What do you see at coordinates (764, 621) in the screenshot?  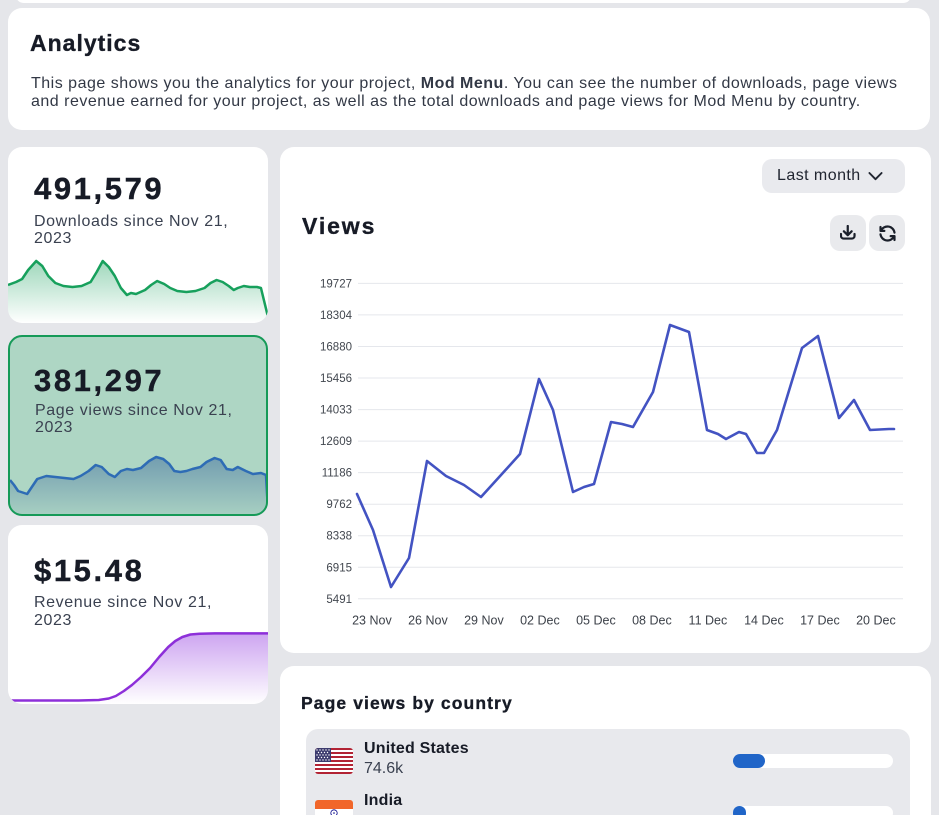 I see `svg-text: 14 Dec` at bounding box center [764, 621].